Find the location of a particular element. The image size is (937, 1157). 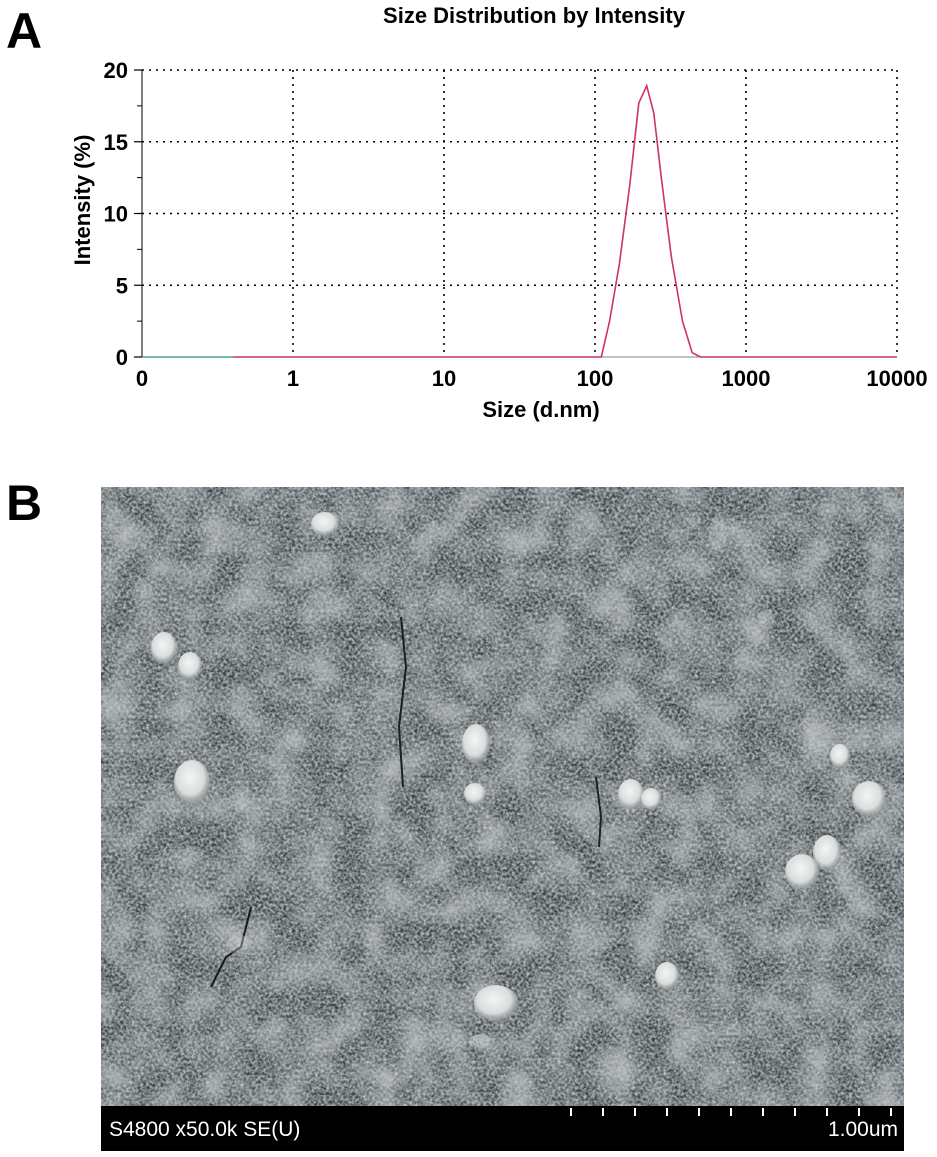

x-tick-label: 1000 is located at coordinates (746, 378).